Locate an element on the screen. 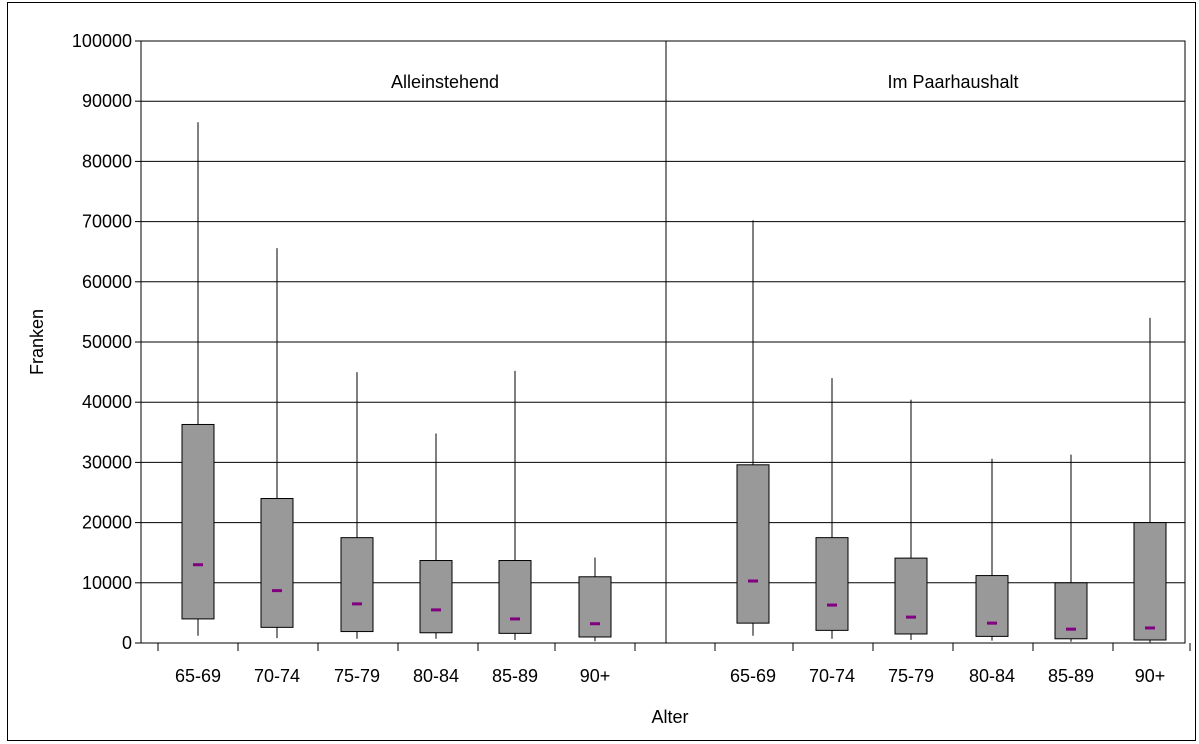  x-axis is located at coordinates (674, 646).